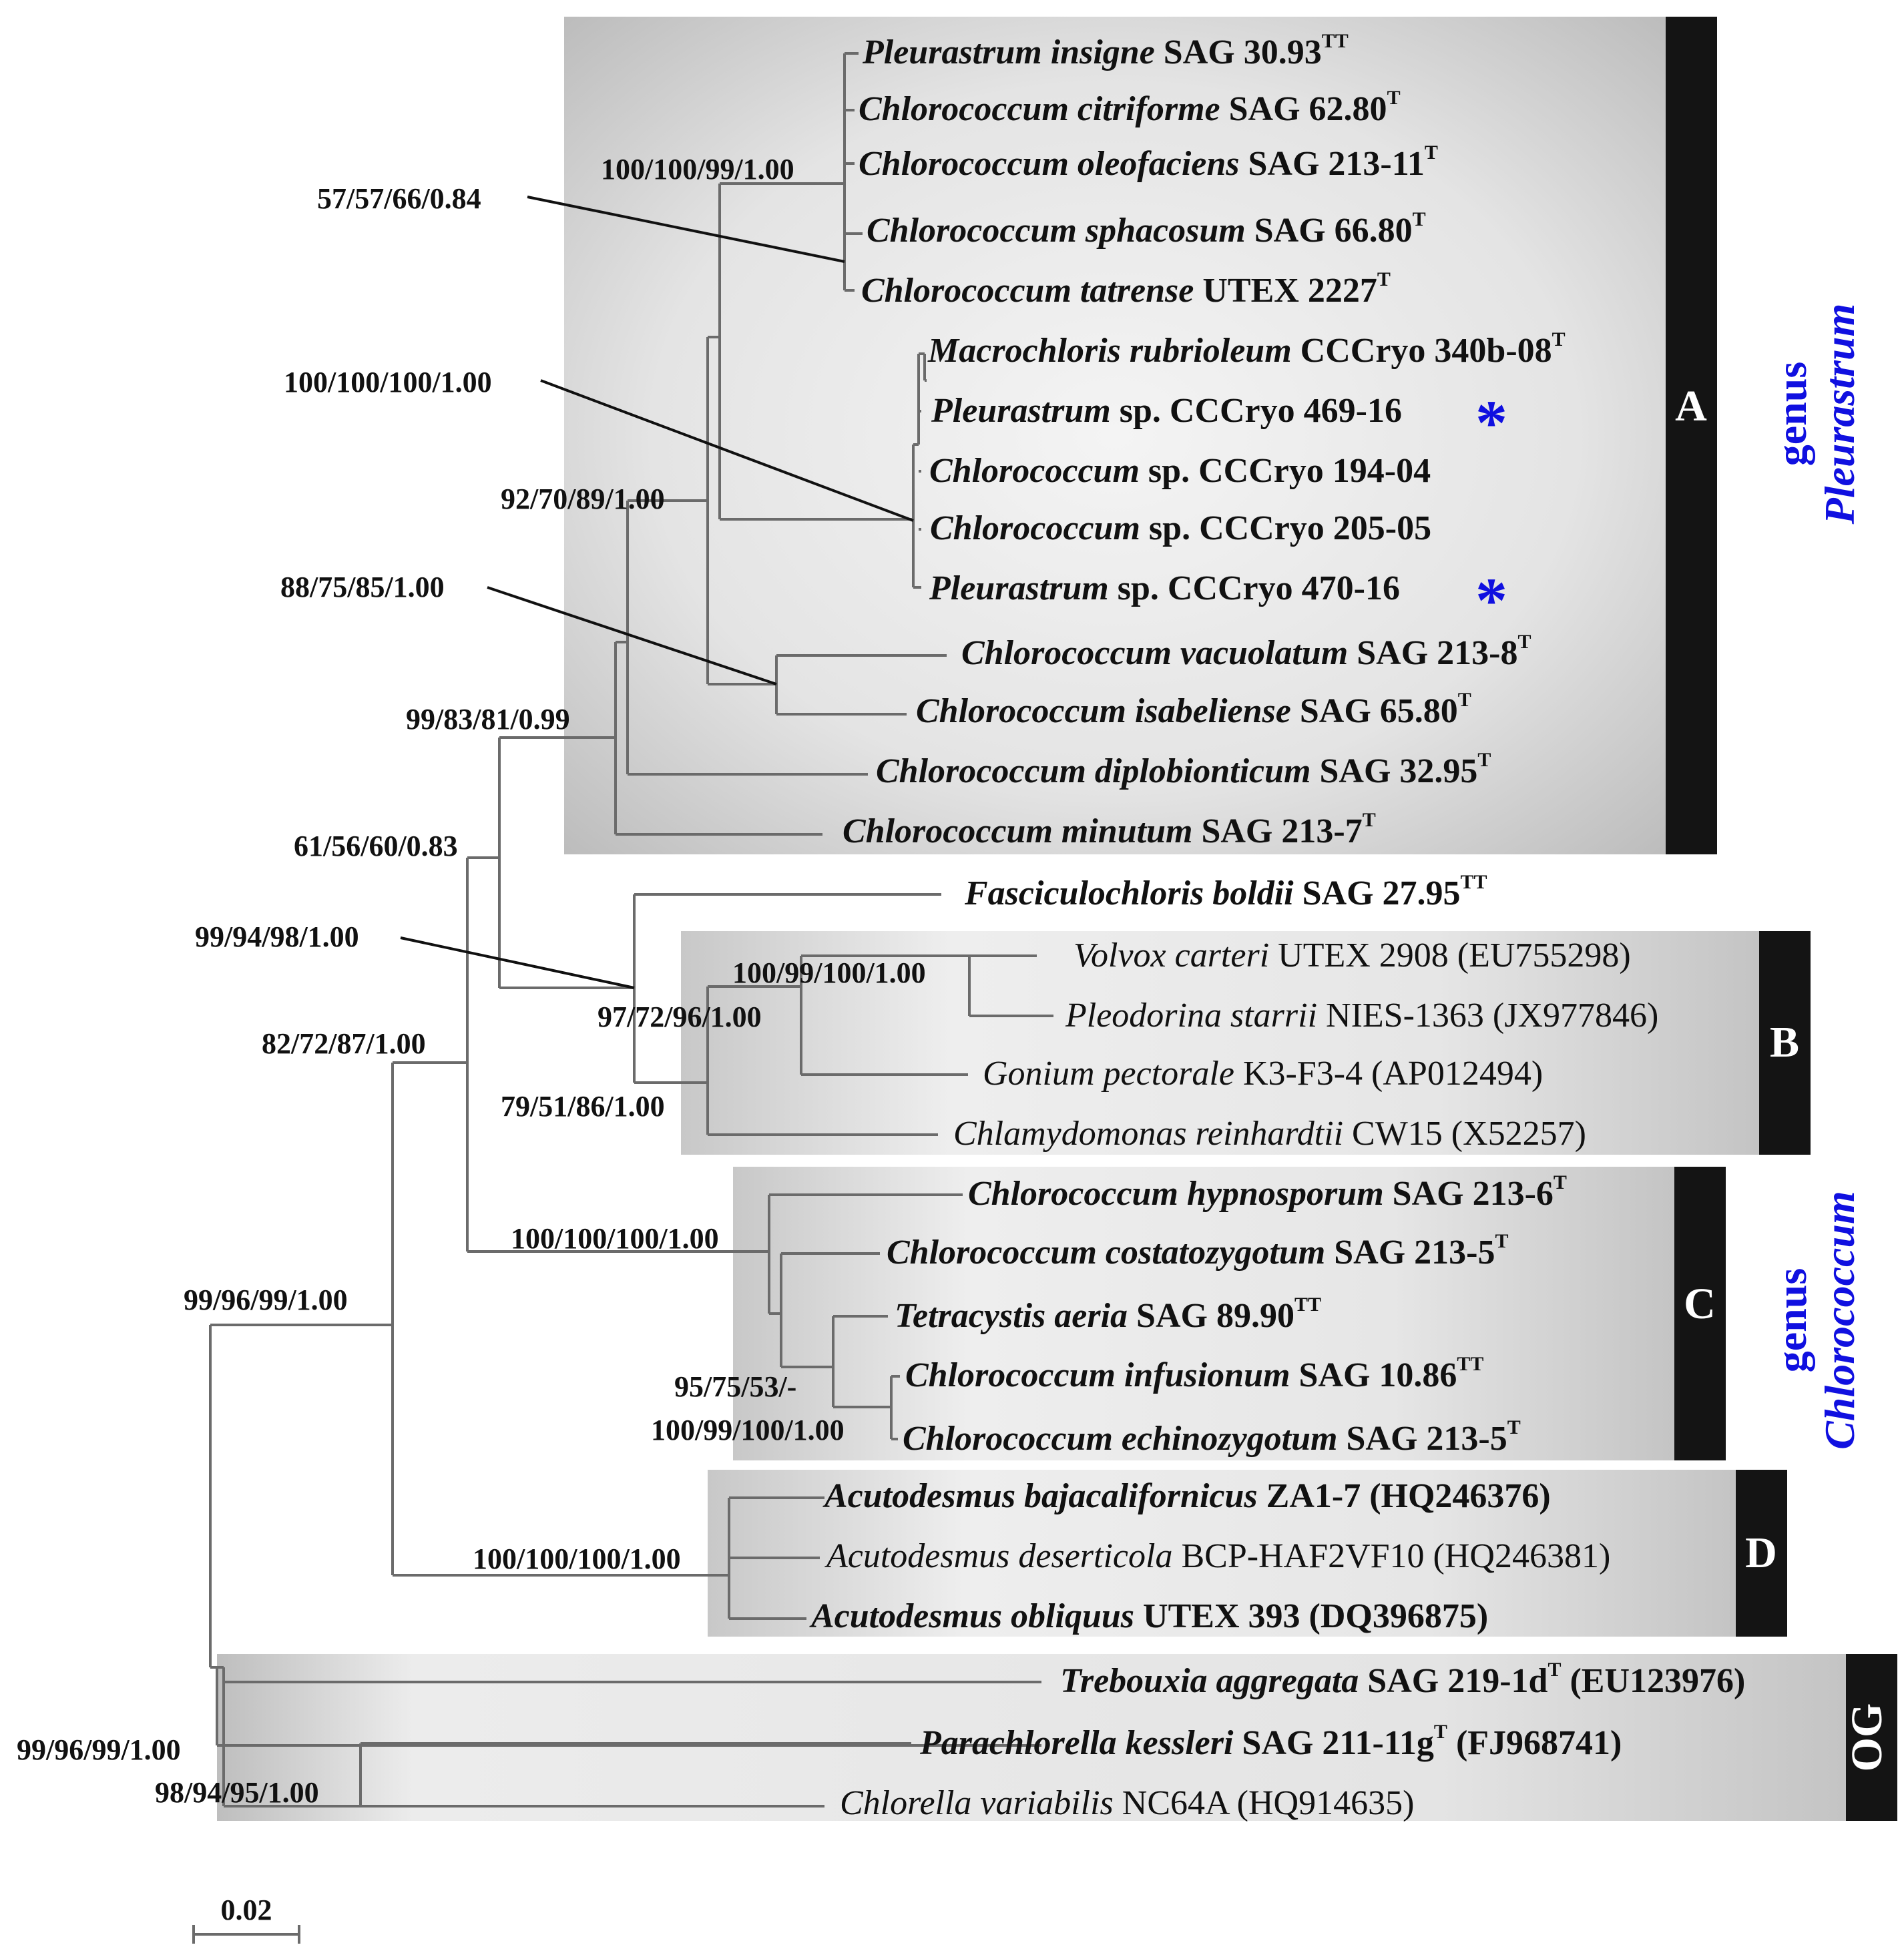 This screenshot has width=1904, height=1947. Describe the element at coordinates (488, 719) in the screenshot. I see `support-label: 99/83/81/0.99` at that location.